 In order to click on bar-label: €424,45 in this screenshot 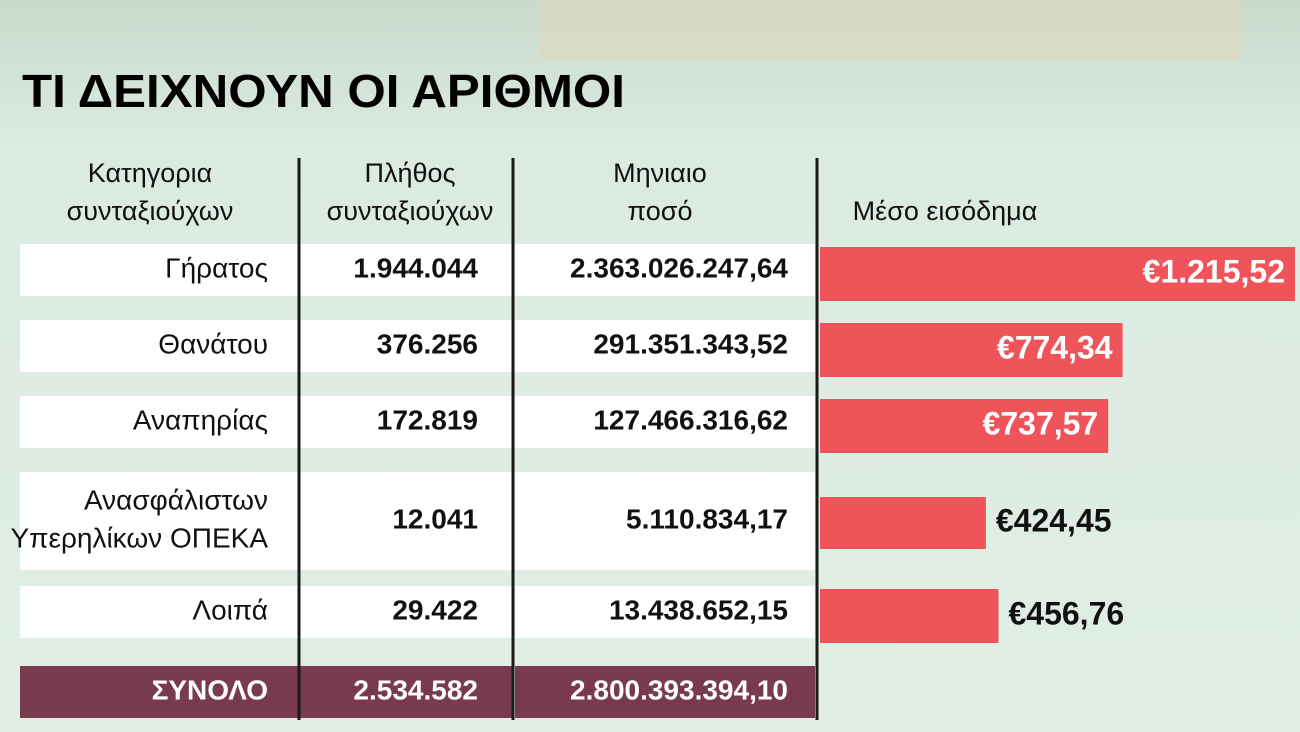, I will do `click(1054, 520)`.